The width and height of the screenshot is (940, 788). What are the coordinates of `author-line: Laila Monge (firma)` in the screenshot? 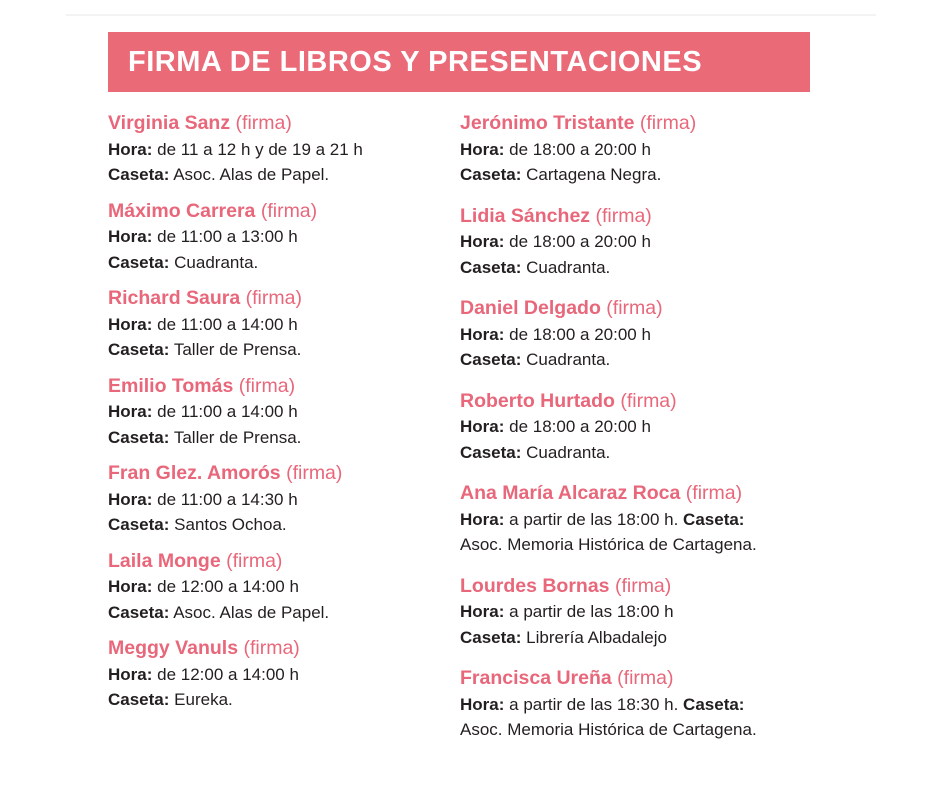 It's located at (235, 562).